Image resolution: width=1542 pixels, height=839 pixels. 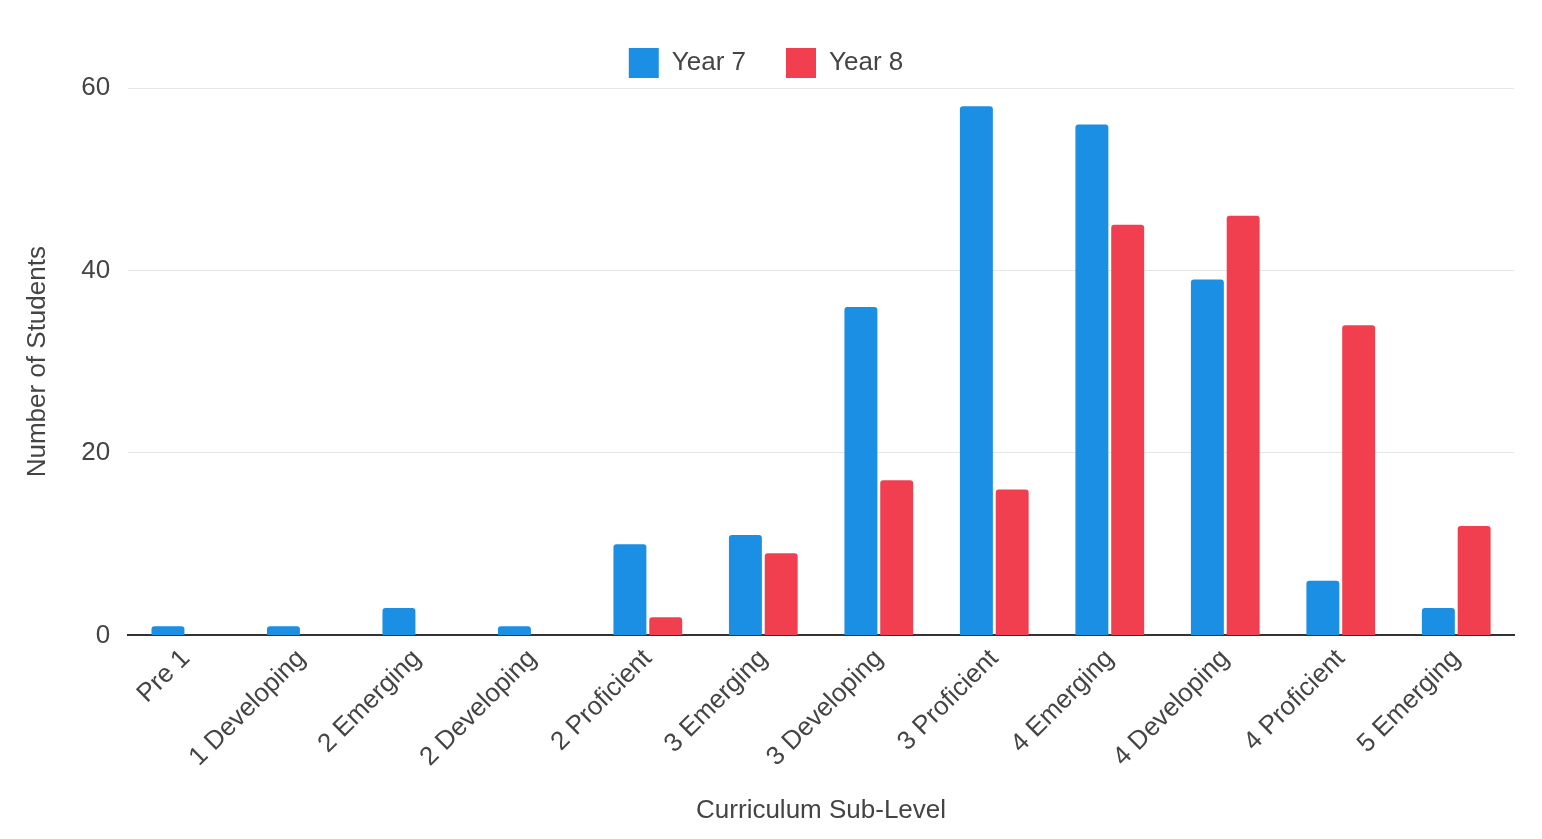 What do you see at coordinates (821, 808) in the screenshot?
I see `x-axis-title: Curriculum Sub-Level` at bounding box center [821, 808].